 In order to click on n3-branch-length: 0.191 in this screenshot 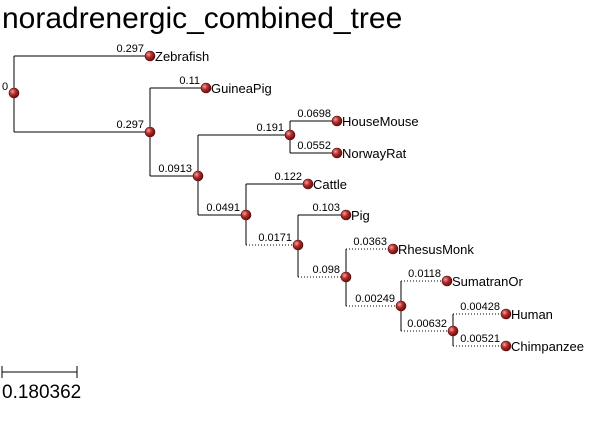, I will do `click(270, 128)`.